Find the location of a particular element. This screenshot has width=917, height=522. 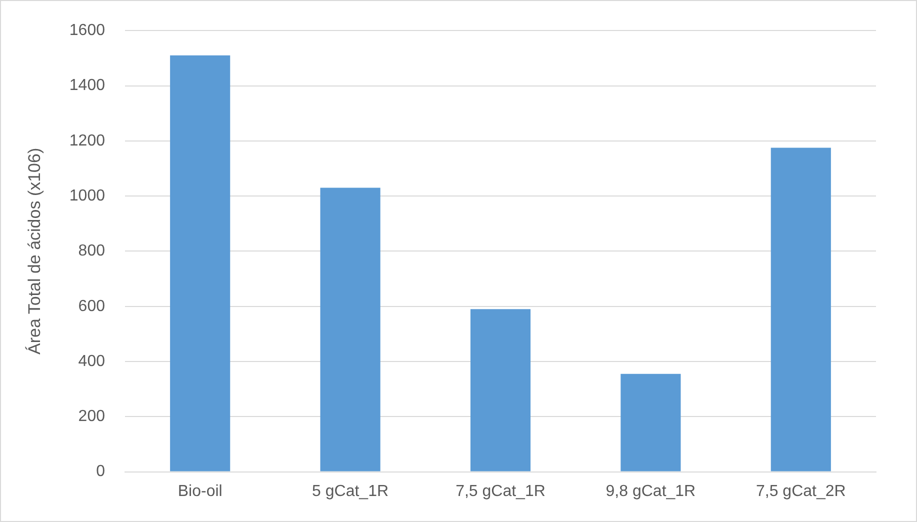

x-tick-label: Bio-oil is located at coordinates (200, 491).